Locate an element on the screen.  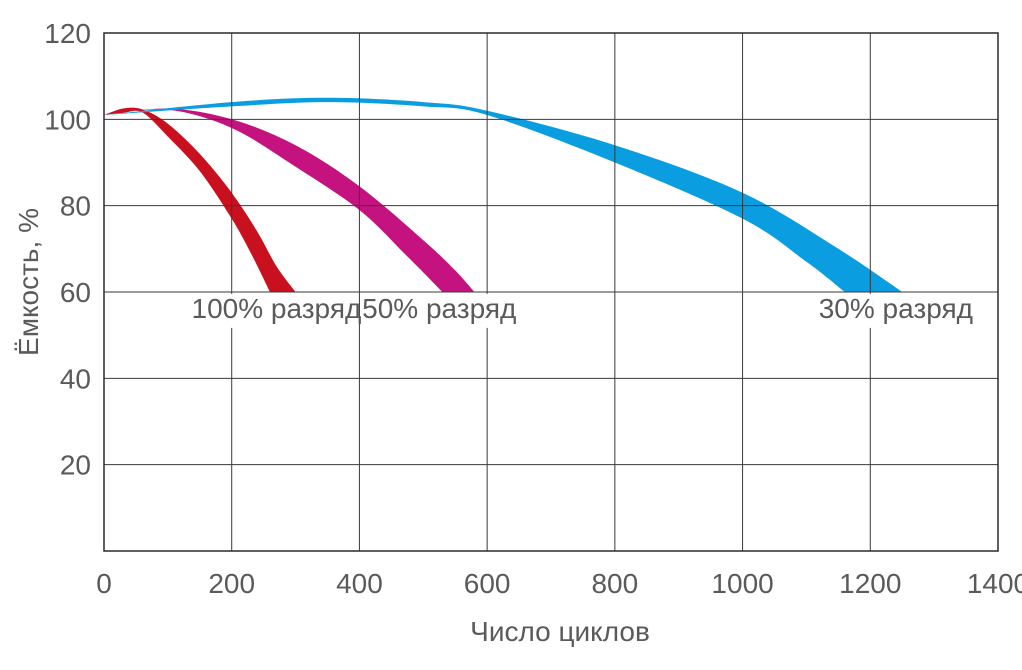
series-label-3: 30% разряд is located at coordinates (896, 308).